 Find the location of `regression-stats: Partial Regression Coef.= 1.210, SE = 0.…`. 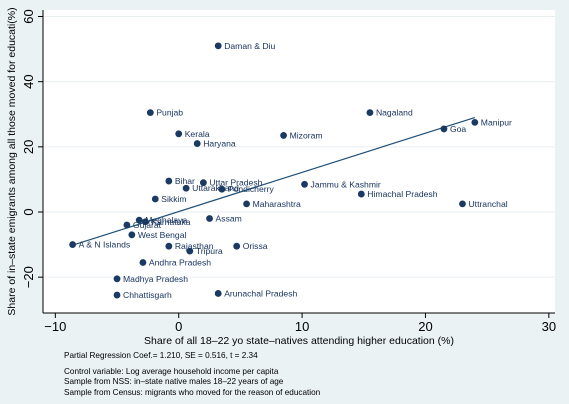

regression-stats: Partial Regression Coef.= 1.210, SE = 0.… is located at coordinates (161, 355).